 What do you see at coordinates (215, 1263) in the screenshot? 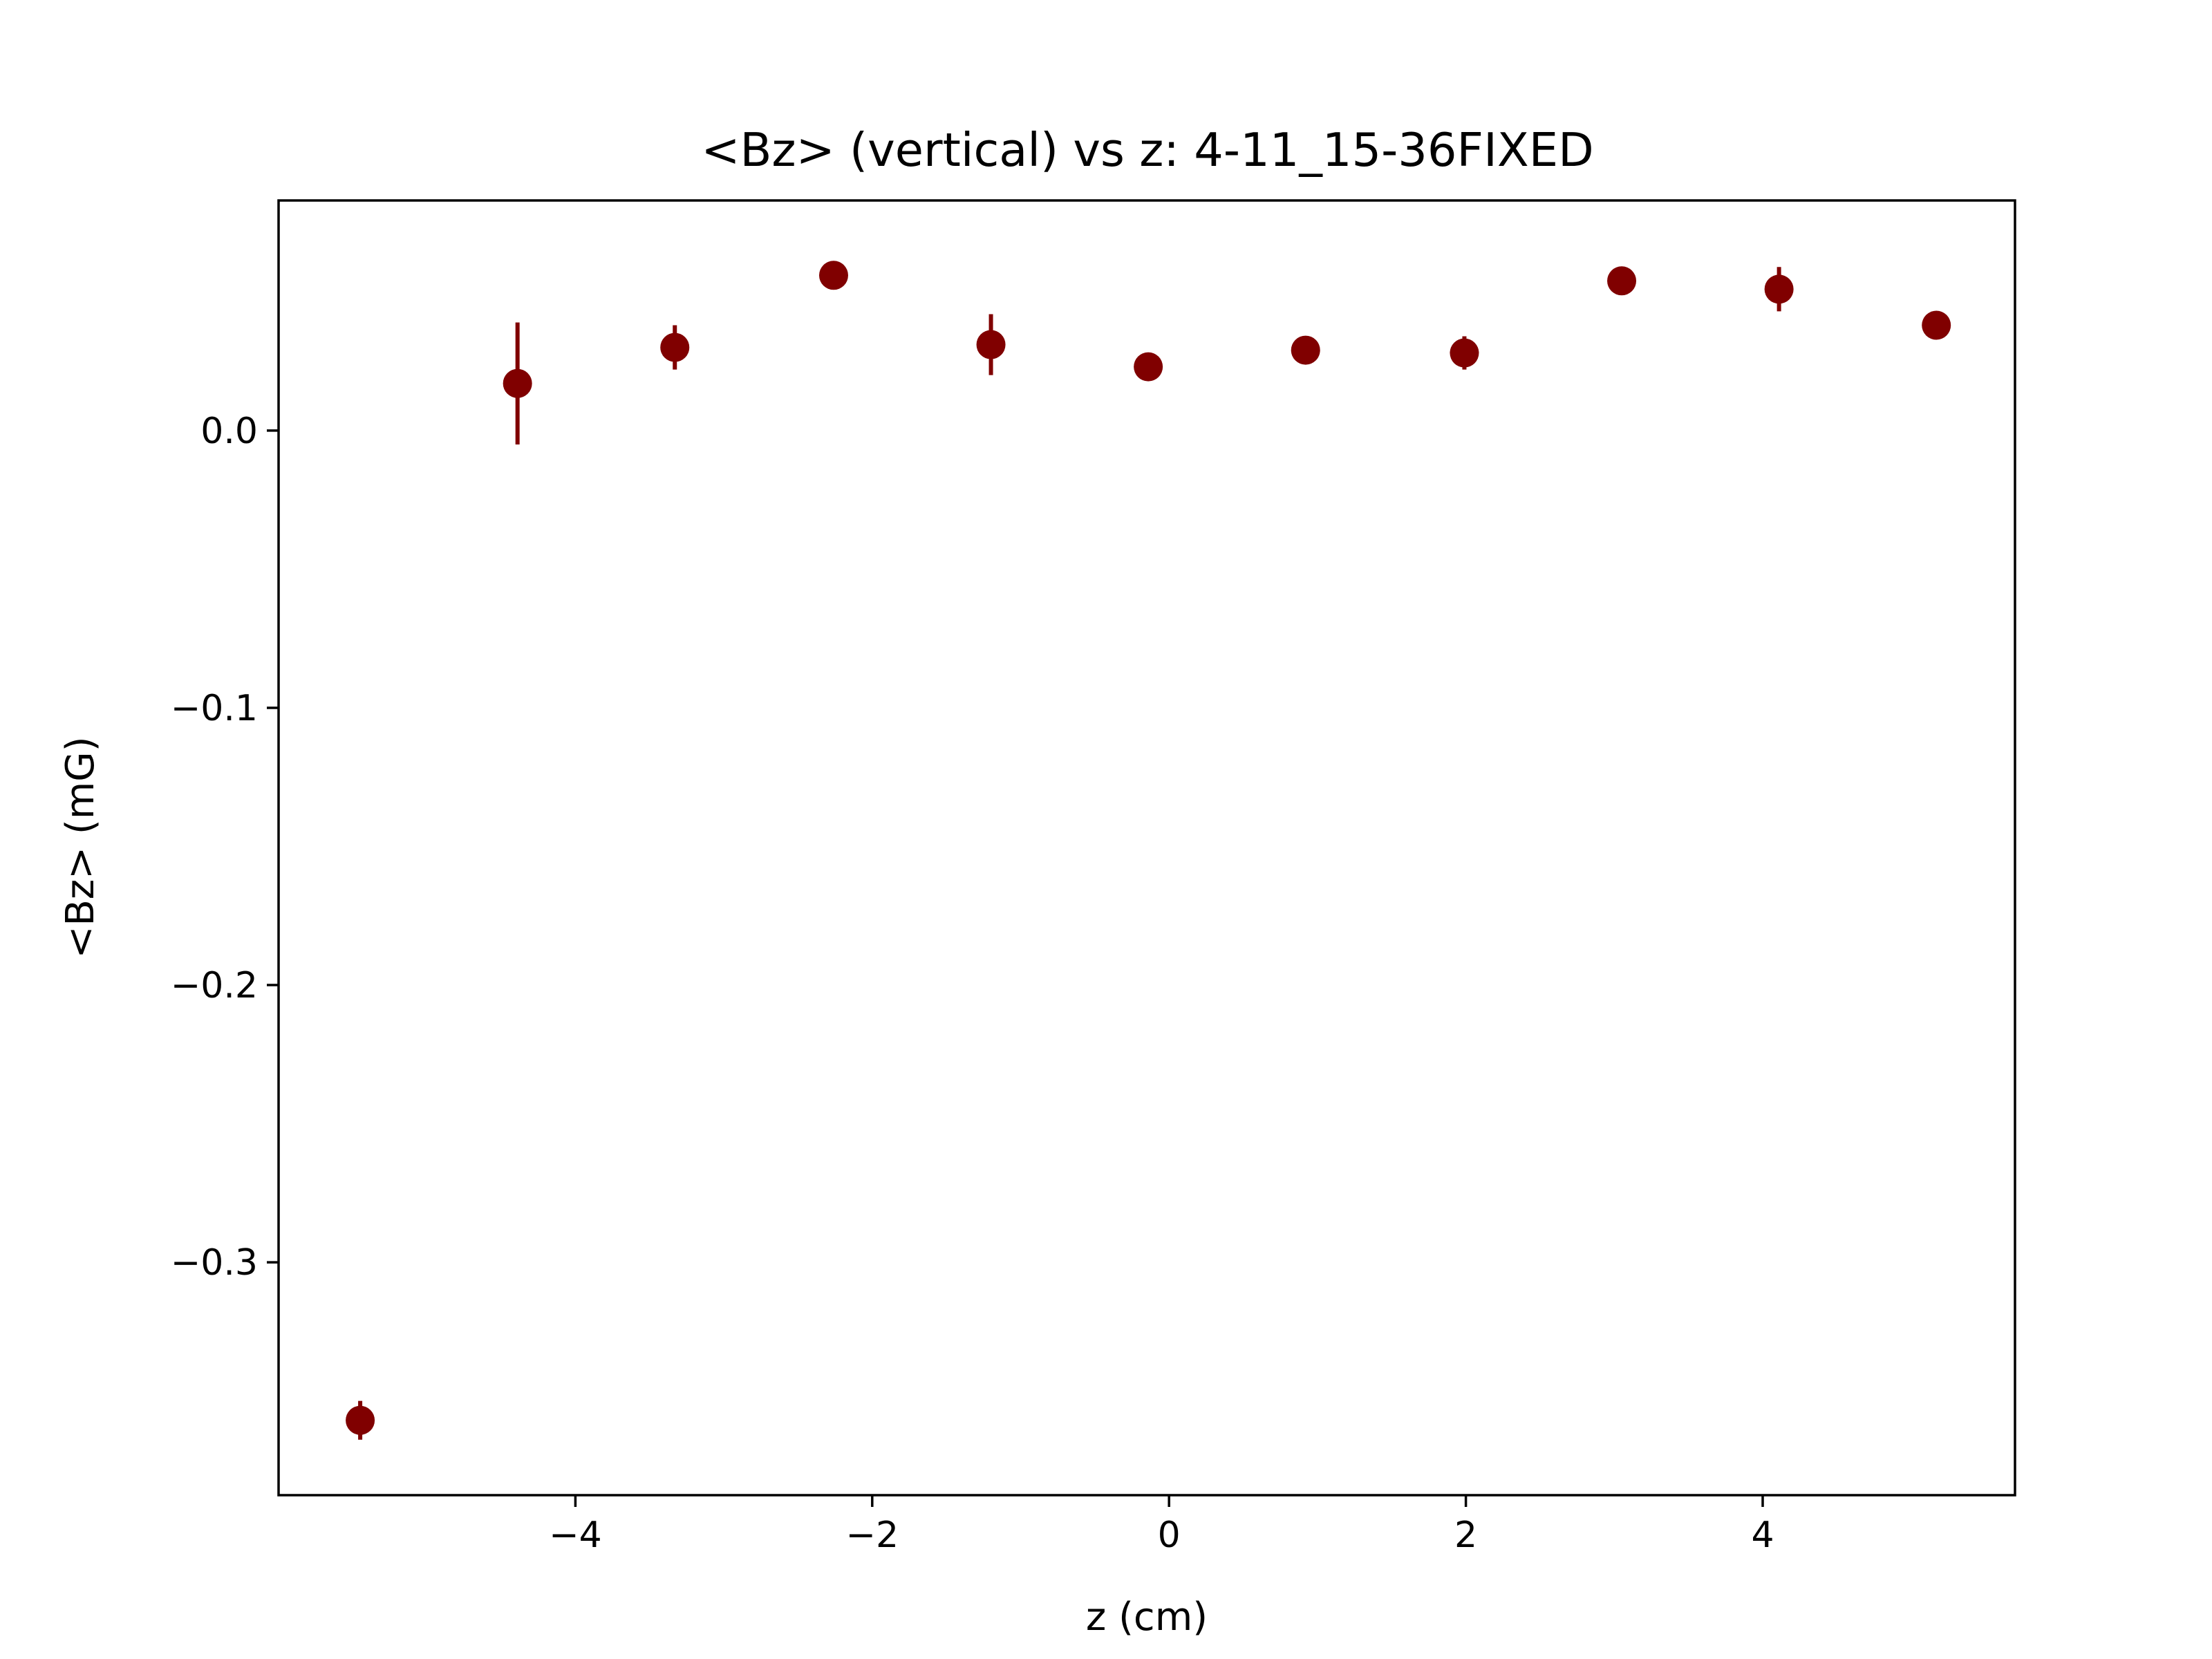
I see `y-tick-label: −0.3` at bounding box center [215, 1263].